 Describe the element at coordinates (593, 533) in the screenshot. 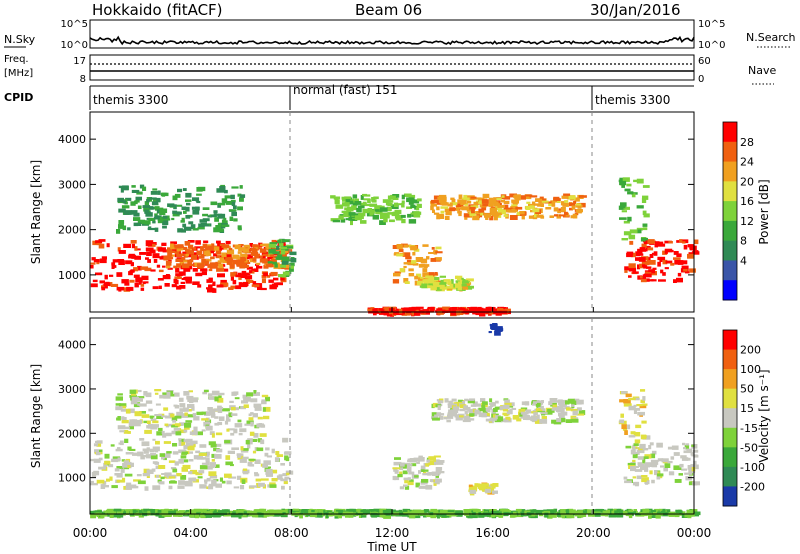

I see `x-tick-label: 20:00` at that location.